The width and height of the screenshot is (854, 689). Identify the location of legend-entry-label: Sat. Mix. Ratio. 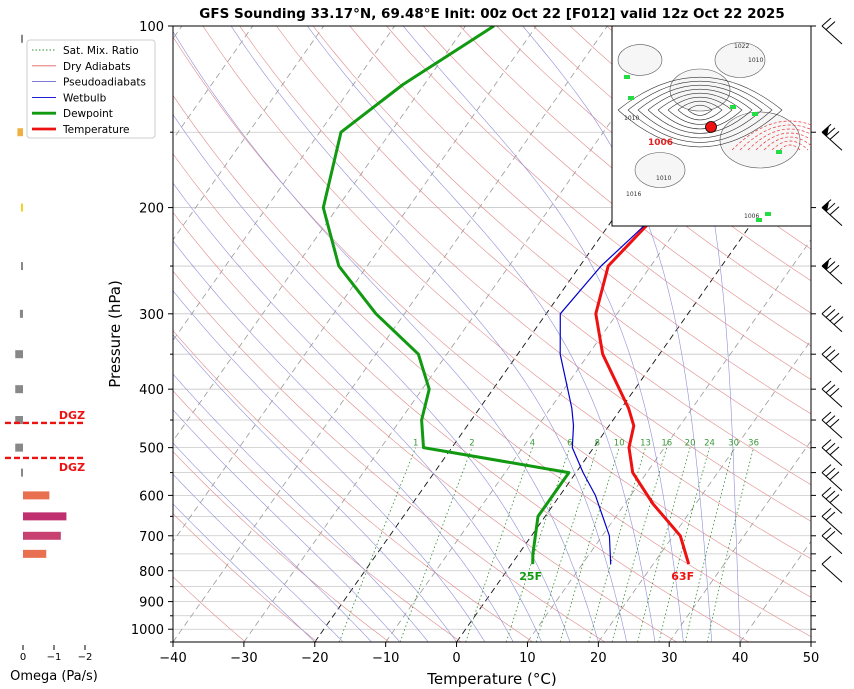
(101, 51).